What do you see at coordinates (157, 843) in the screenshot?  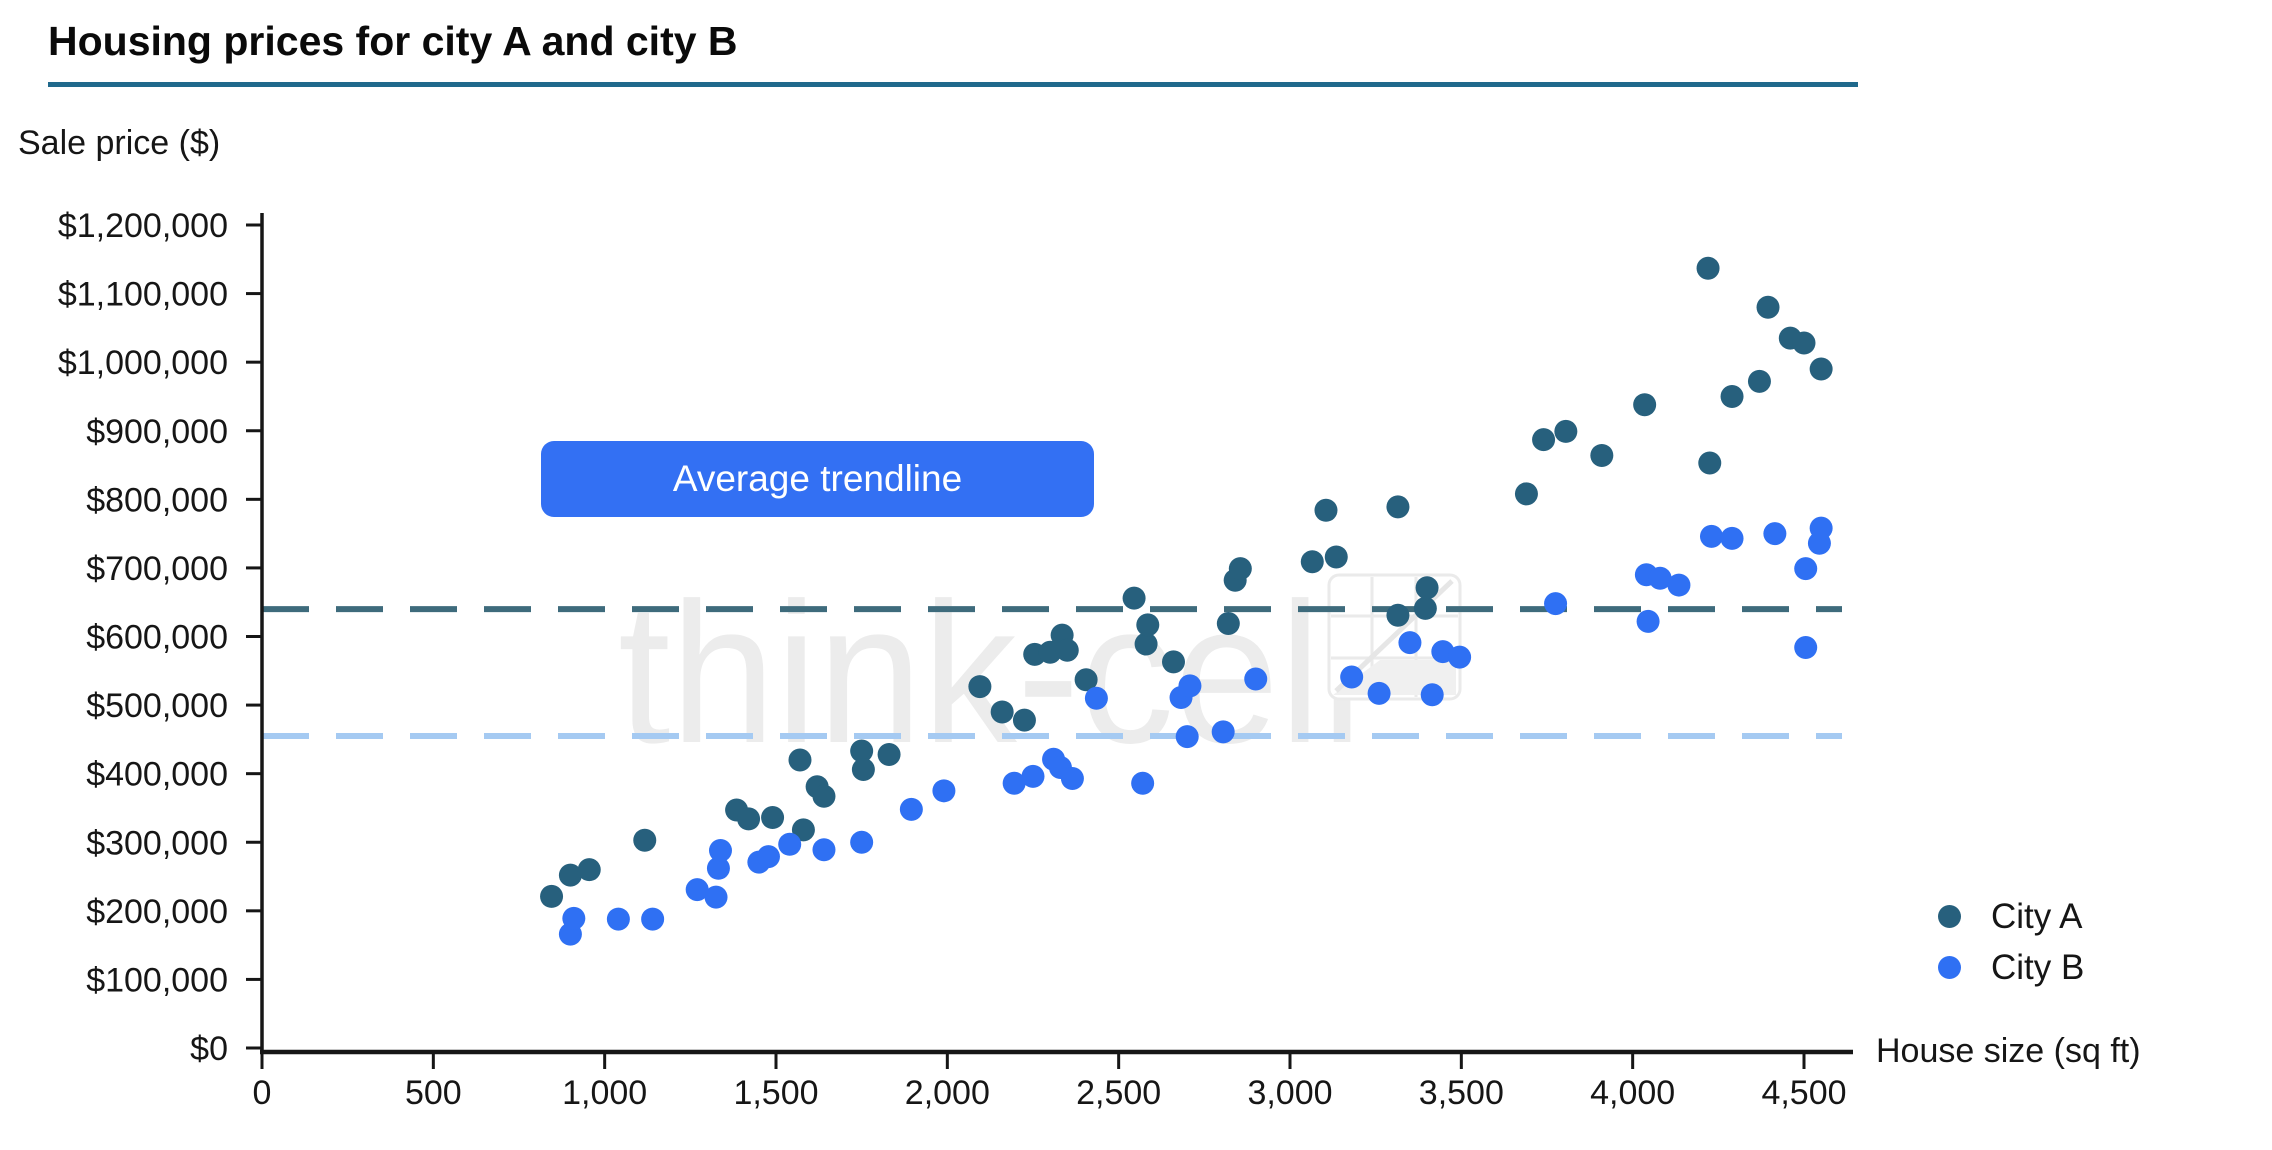 I see `y-tick-label: $300,000` at bounding box center [157, 843].